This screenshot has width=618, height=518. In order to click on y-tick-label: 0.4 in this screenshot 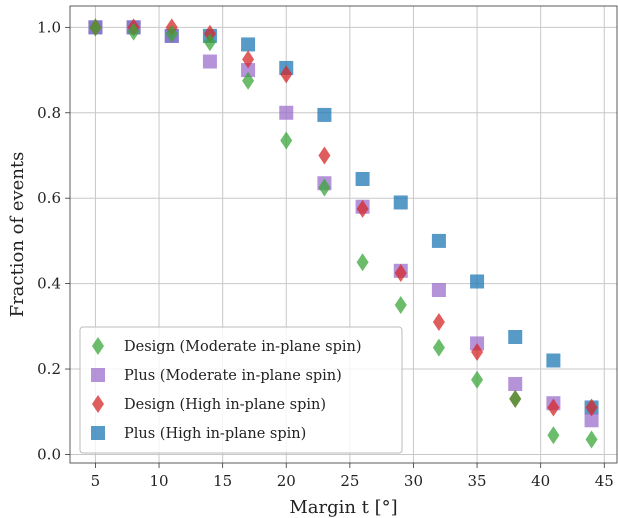, I will do `click(49, 284)`.